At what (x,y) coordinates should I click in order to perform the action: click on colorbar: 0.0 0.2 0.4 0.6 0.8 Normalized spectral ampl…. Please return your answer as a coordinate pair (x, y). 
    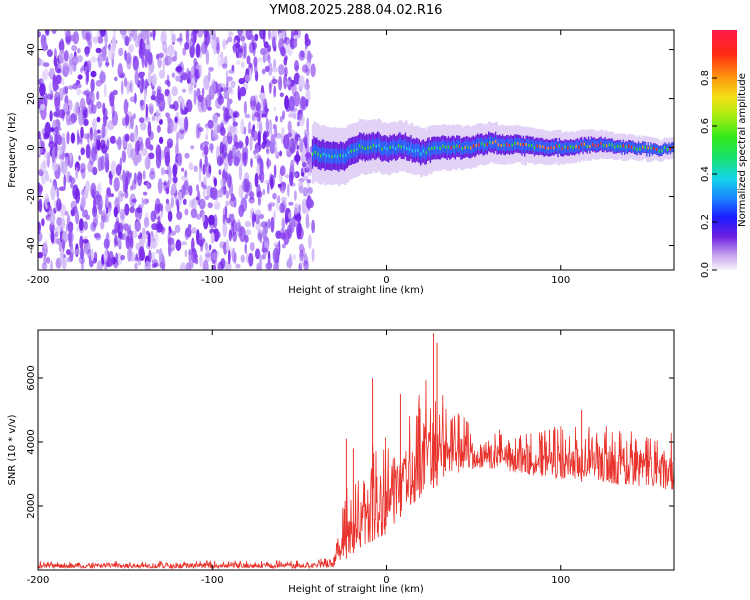
    Looking at the image, I should click on (724, 154).